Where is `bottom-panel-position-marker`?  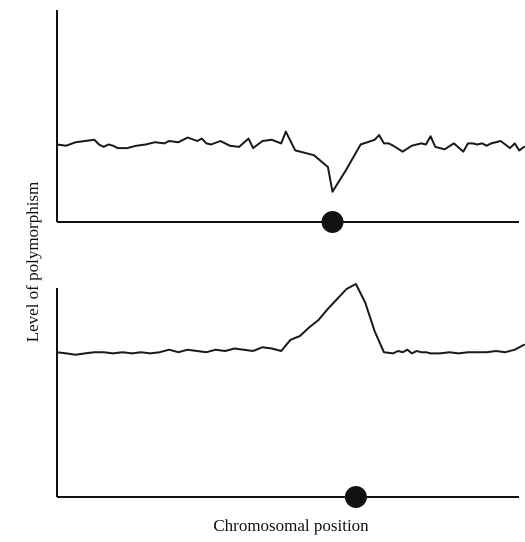 bottom-panel-position-marker is located at coordinates (355, 497).